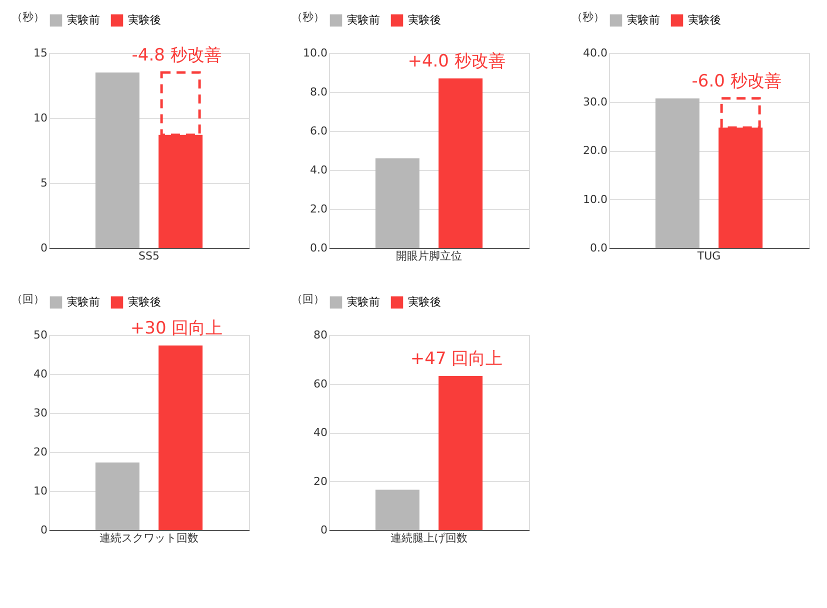 The image size is (827, 608). I want to click on annotation: -4.8 秒改善, so click(177, 56).